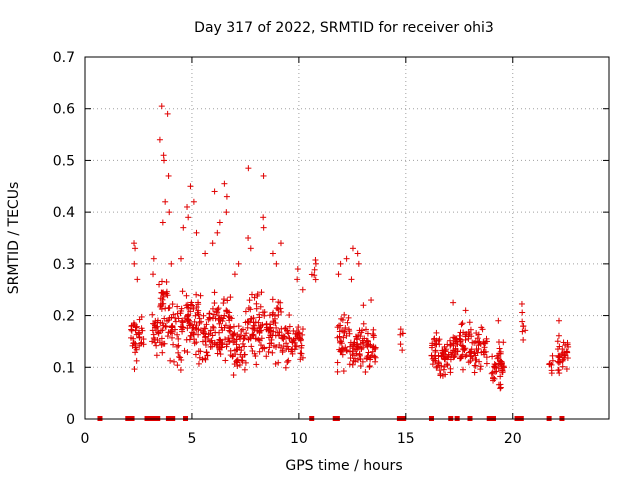 Image resolution: width=640 pixels, height=480 pixels. What do you see at coordinates (513, 439) in the screenshot?
I see `x-tick-label: 20` at bounding box center [513, 439].